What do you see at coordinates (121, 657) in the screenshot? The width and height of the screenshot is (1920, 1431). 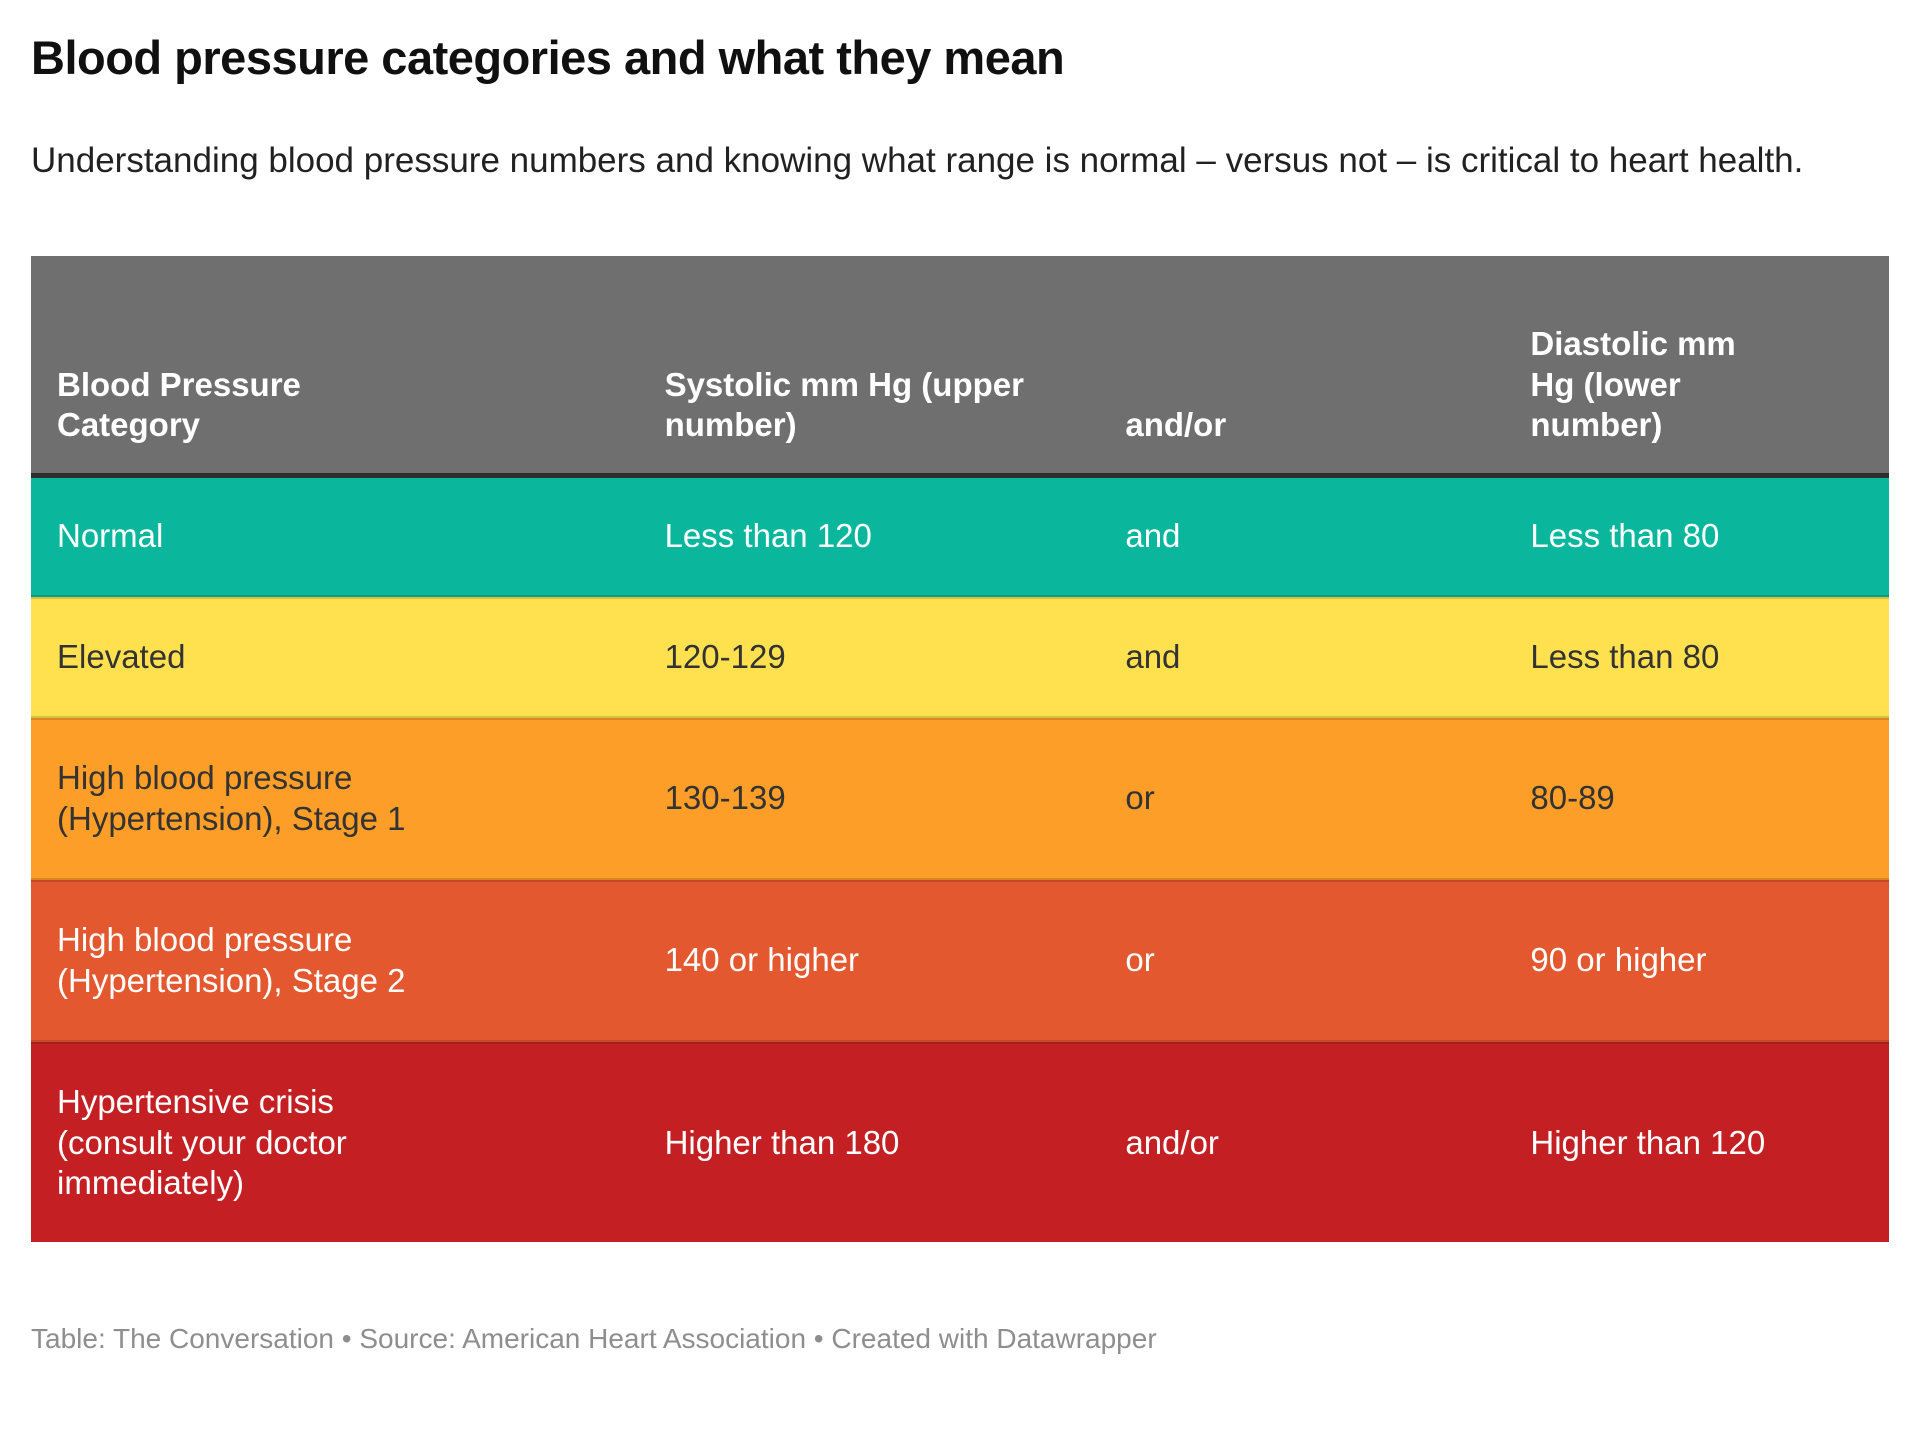 I see `cell-category-text: Elevated` at bounding box center [121, 657].